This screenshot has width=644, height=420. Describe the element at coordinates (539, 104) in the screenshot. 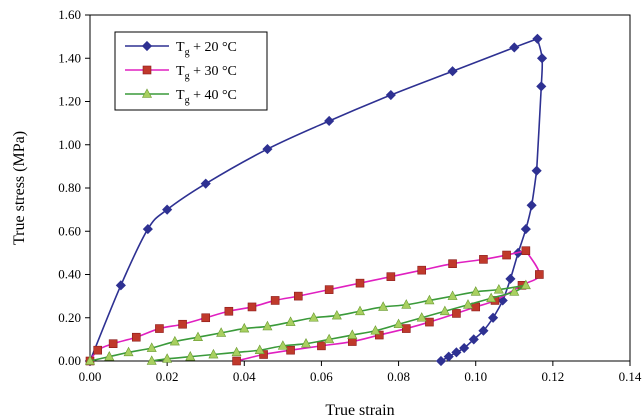

I see `series-line` at that location.